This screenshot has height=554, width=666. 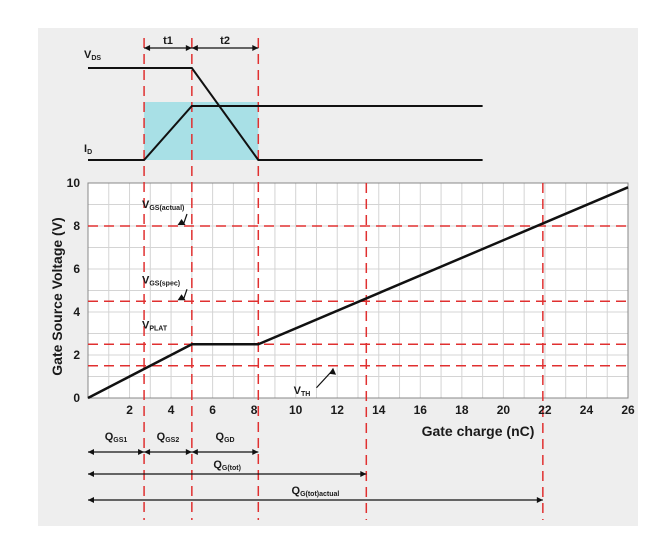 What do you see at coordinates (421, 410) in the screenshot?
I see `x-tick-label: 16` at bounding box center [421, 410].